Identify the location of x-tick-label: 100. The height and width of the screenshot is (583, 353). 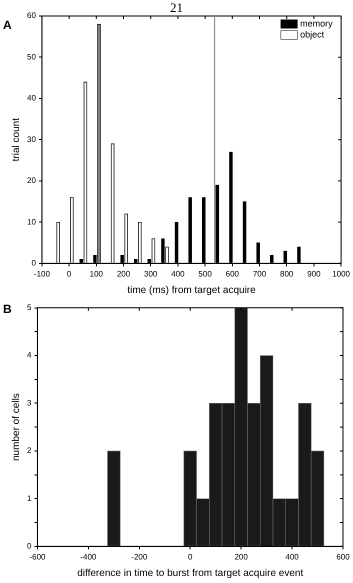
(97, 273).